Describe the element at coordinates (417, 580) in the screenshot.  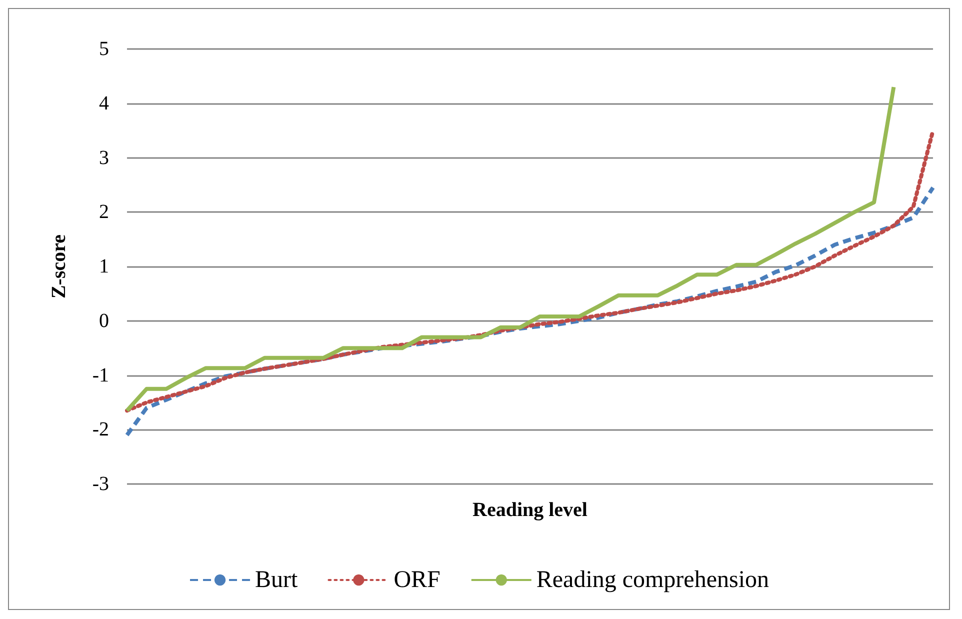
I see `legend-label: ORF` at that location.